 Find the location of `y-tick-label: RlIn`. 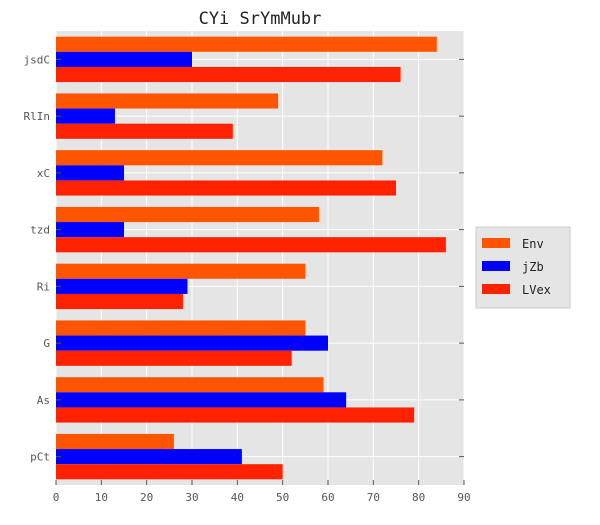

y-tick-label: RlIn is located at coordinates (37, 116).